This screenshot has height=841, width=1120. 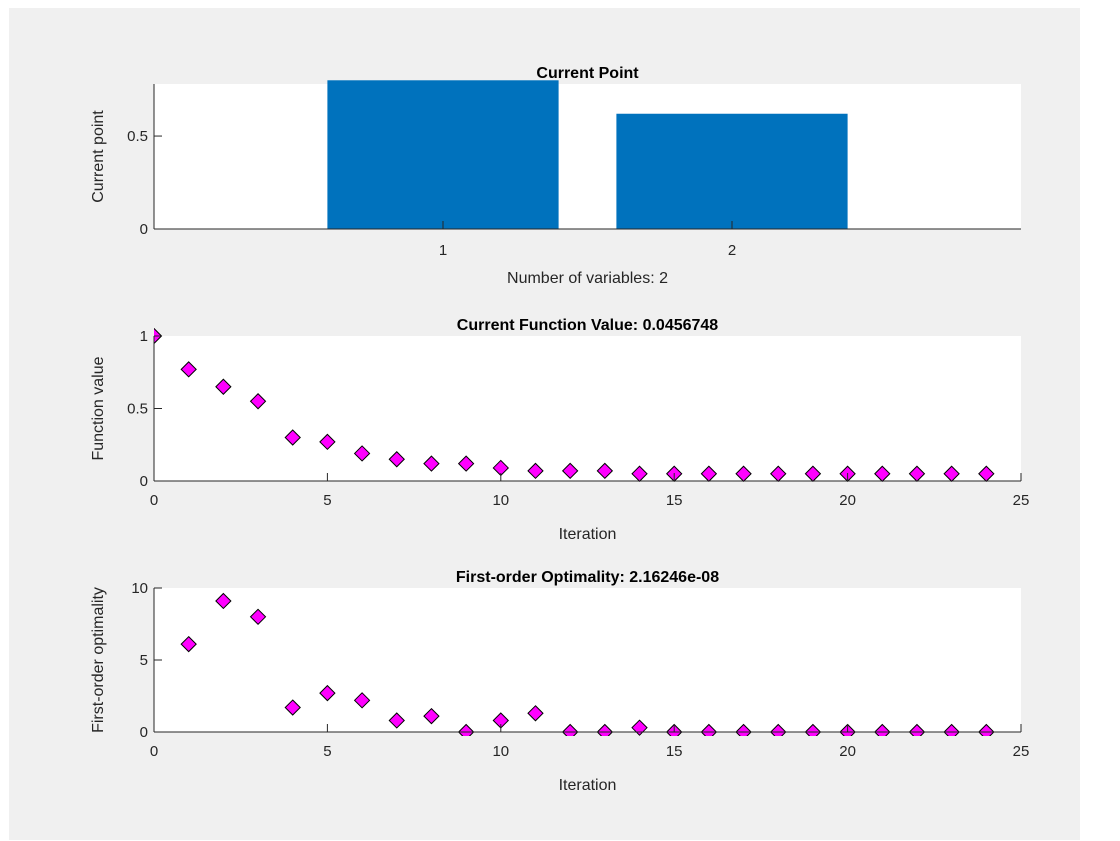 What do you see at coordinates (587, 73) in the screenshot?
I see `chart-title: Current Point` at bounding box center [587, 73].